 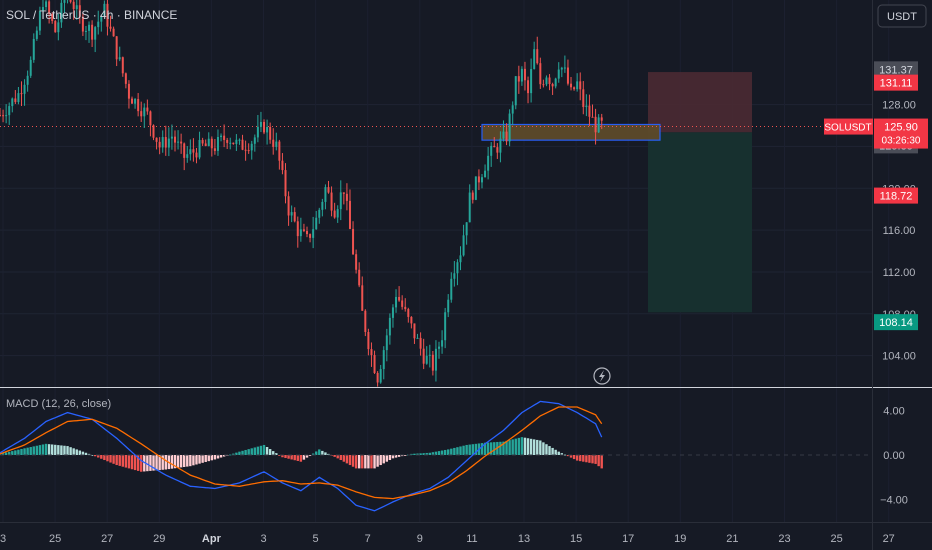 I want to click on lightning-icon-bolt, so click(x=602, y=376).